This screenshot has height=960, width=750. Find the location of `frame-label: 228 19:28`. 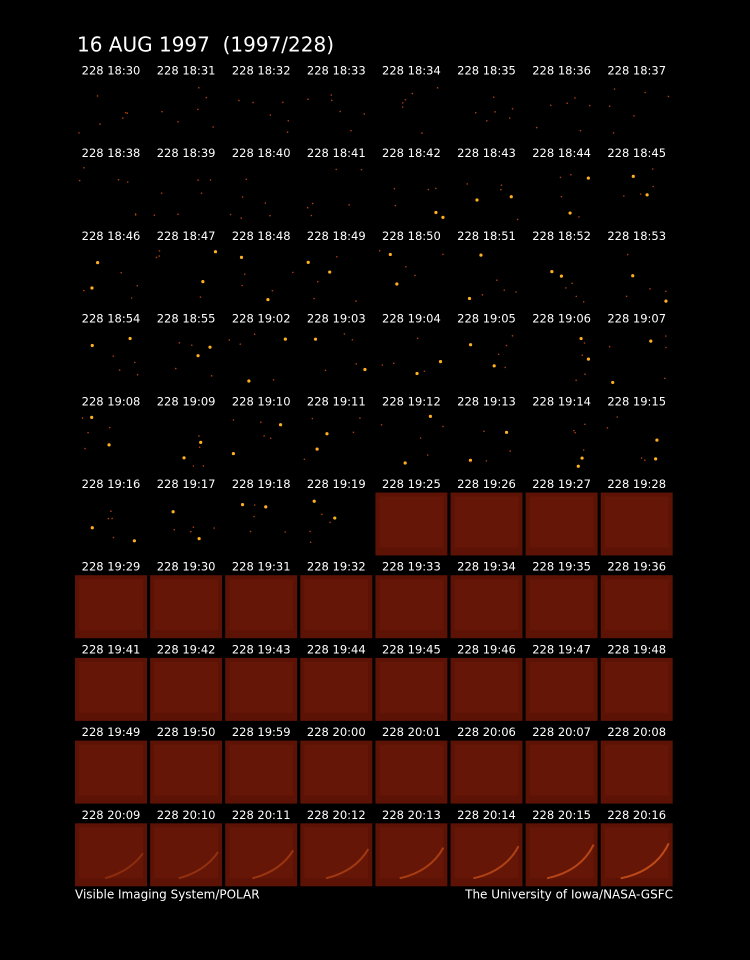

frame-label: 228 19:28 is located at coordinates (636, 484).